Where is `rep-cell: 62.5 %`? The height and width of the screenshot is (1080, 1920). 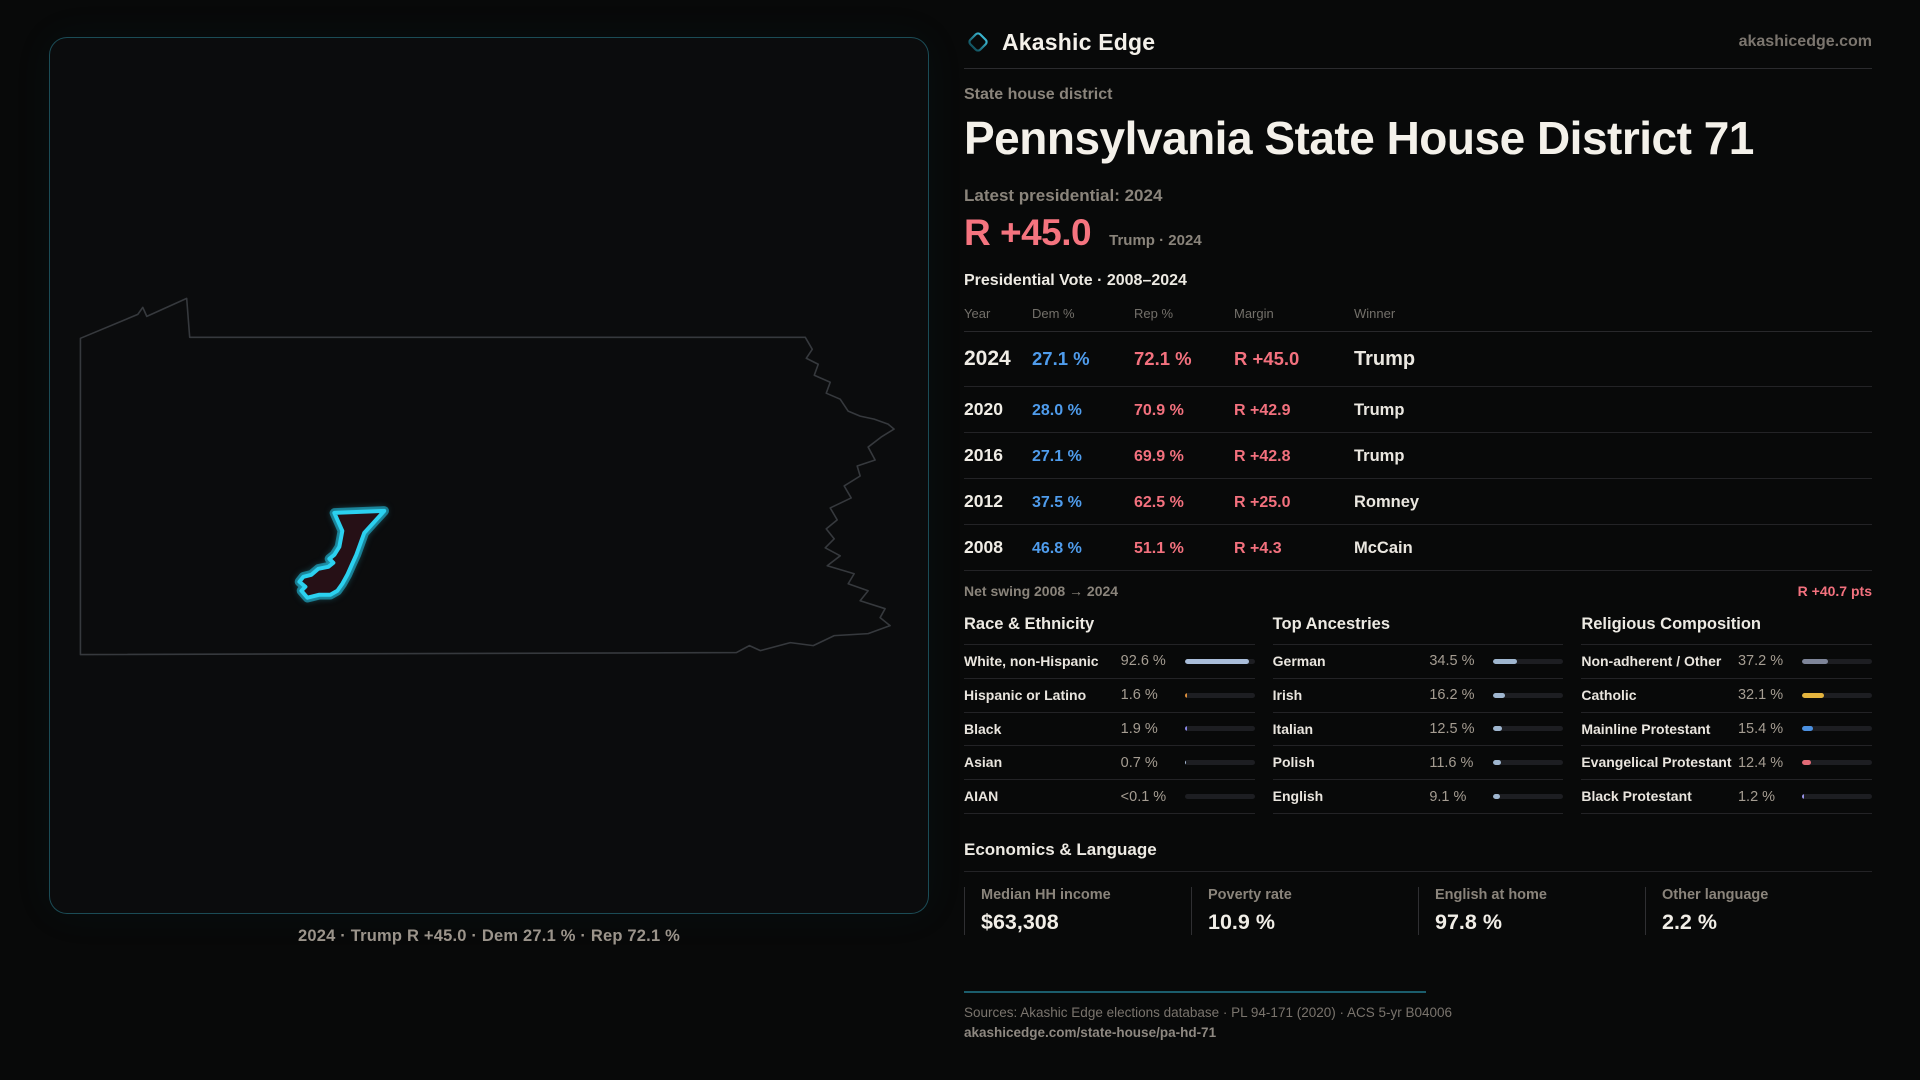
rep-cell: 62.5 % is located at coordinates (1159, 502).